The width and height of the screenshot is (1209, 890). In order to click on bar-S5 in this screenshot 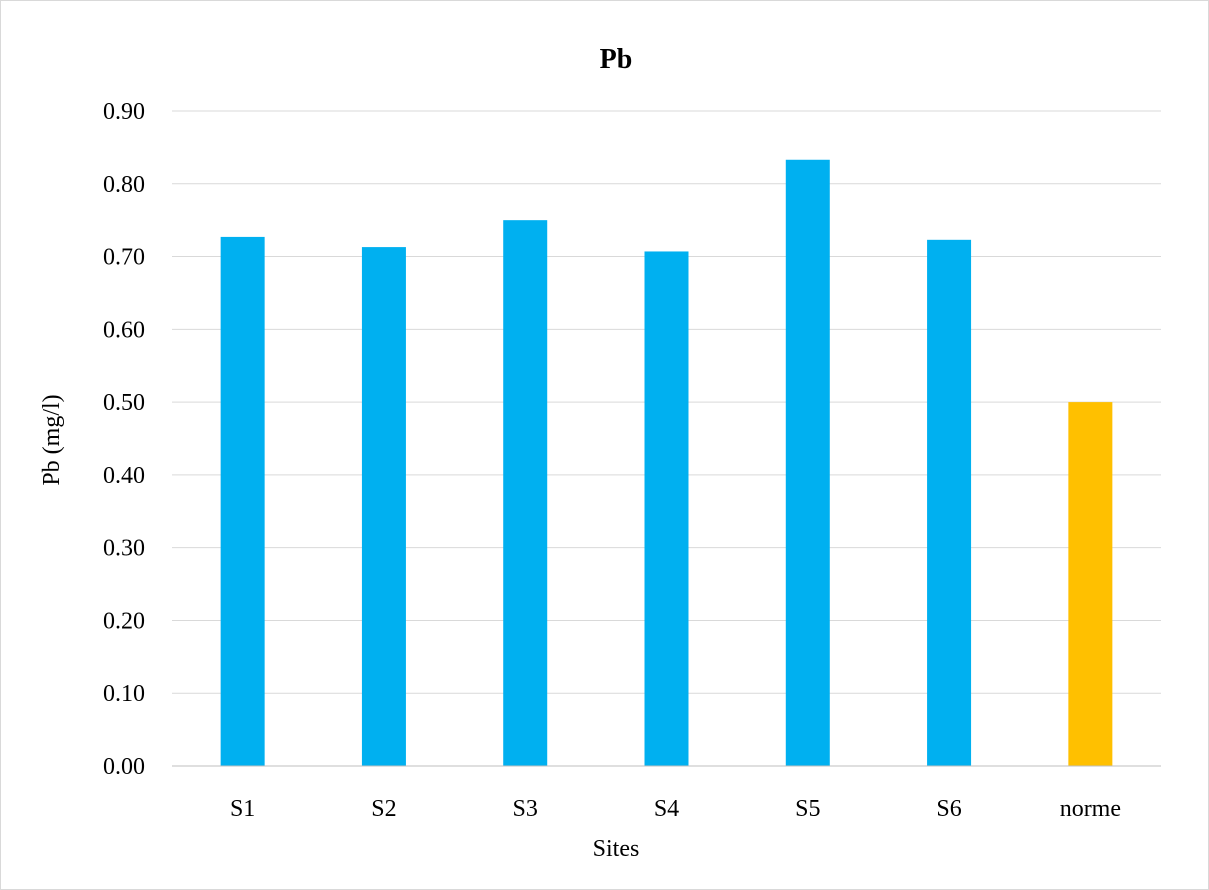, I will do `click(807, 462)`.